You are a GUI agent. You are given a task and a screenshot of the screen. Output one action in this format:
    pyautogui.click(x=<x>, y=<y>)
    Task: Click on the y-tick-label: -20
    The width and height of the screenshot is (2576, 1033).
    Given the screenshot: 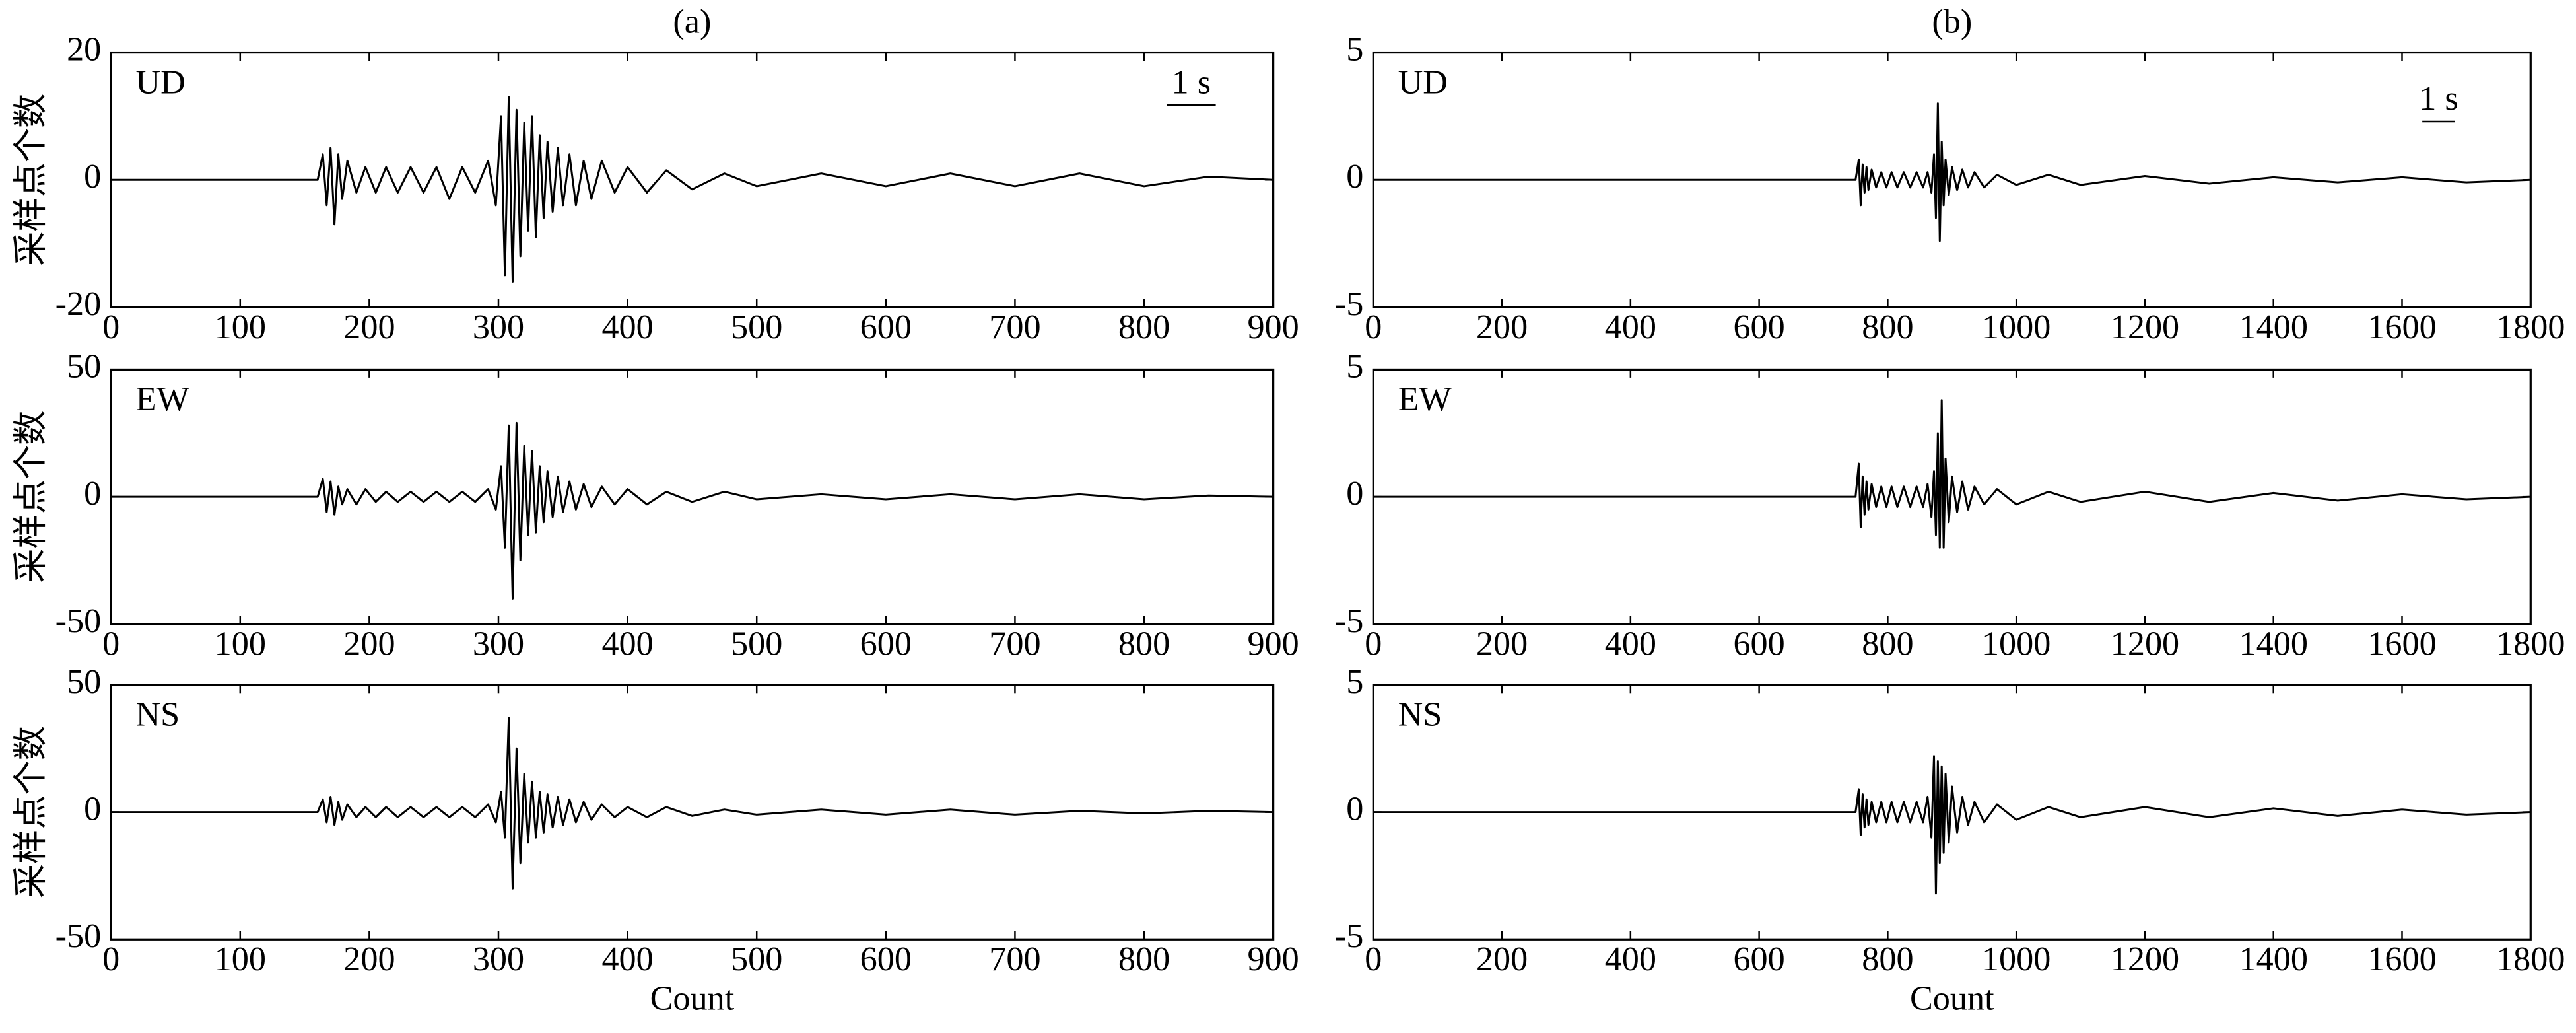 What is the action you would take?
    pyautogui.click(x=78, y=304)
    